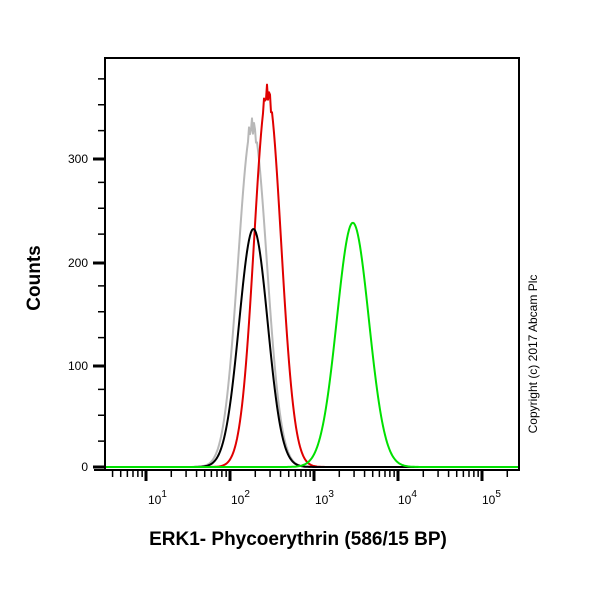 This screenshot has height=600, width=600. Describe the element at coordinates (84, 467) in the screenshot. I see `y-tick-label-0: 0` at that location.